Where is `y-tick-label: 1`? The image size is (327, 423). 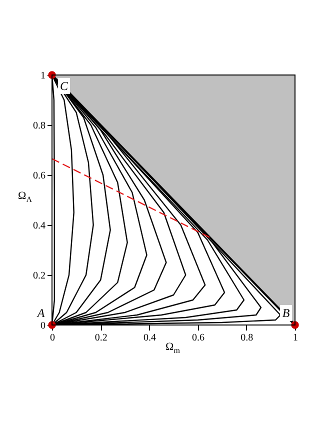
y-tick-label: 1 is located at coordinates (43, 76).